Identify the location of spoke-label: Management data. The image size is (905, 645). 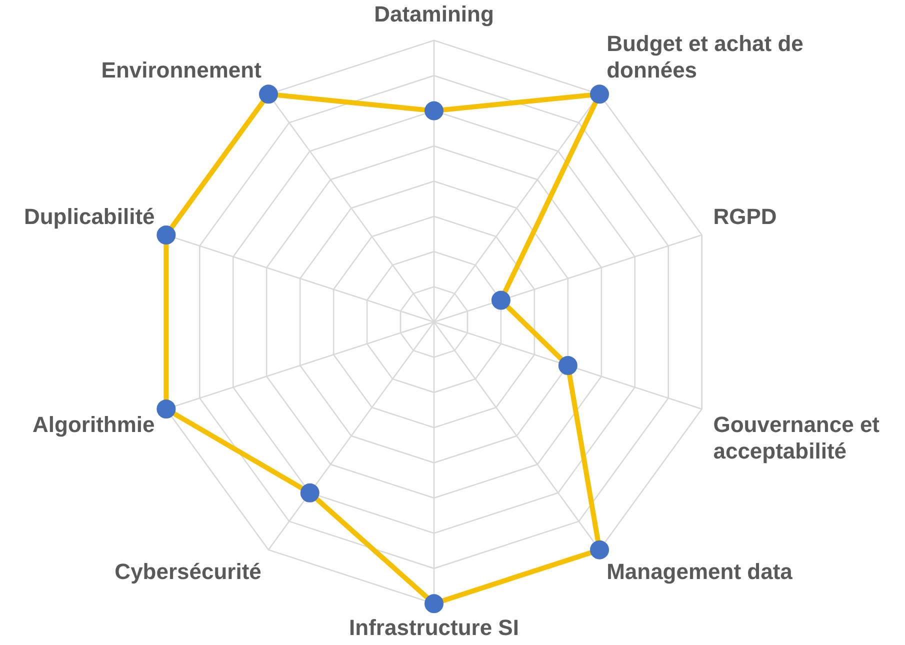
(700, 571).